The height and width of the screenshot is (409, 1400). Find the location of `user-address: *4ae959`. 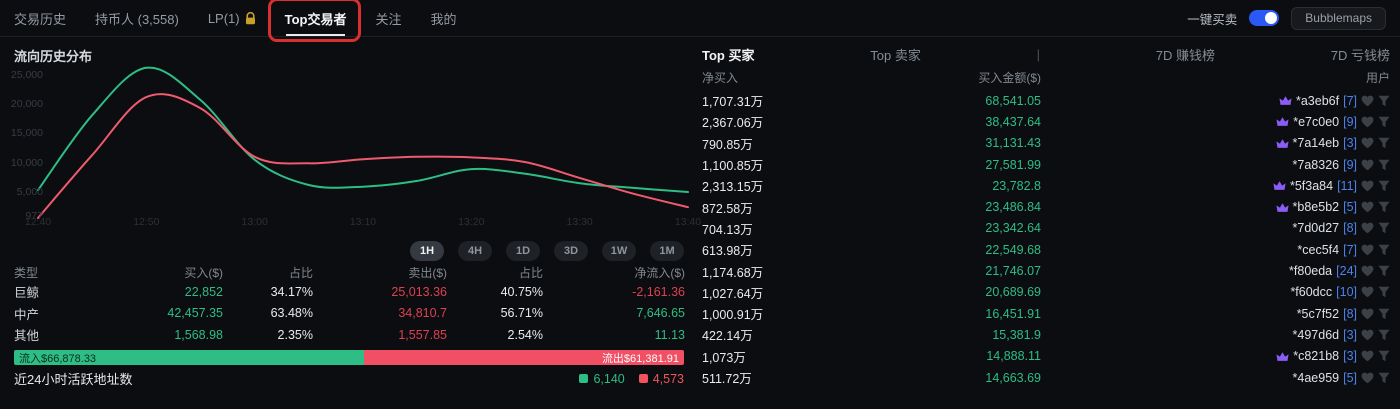

user-address: *4ae959 is located at coordinates (1316, 377).